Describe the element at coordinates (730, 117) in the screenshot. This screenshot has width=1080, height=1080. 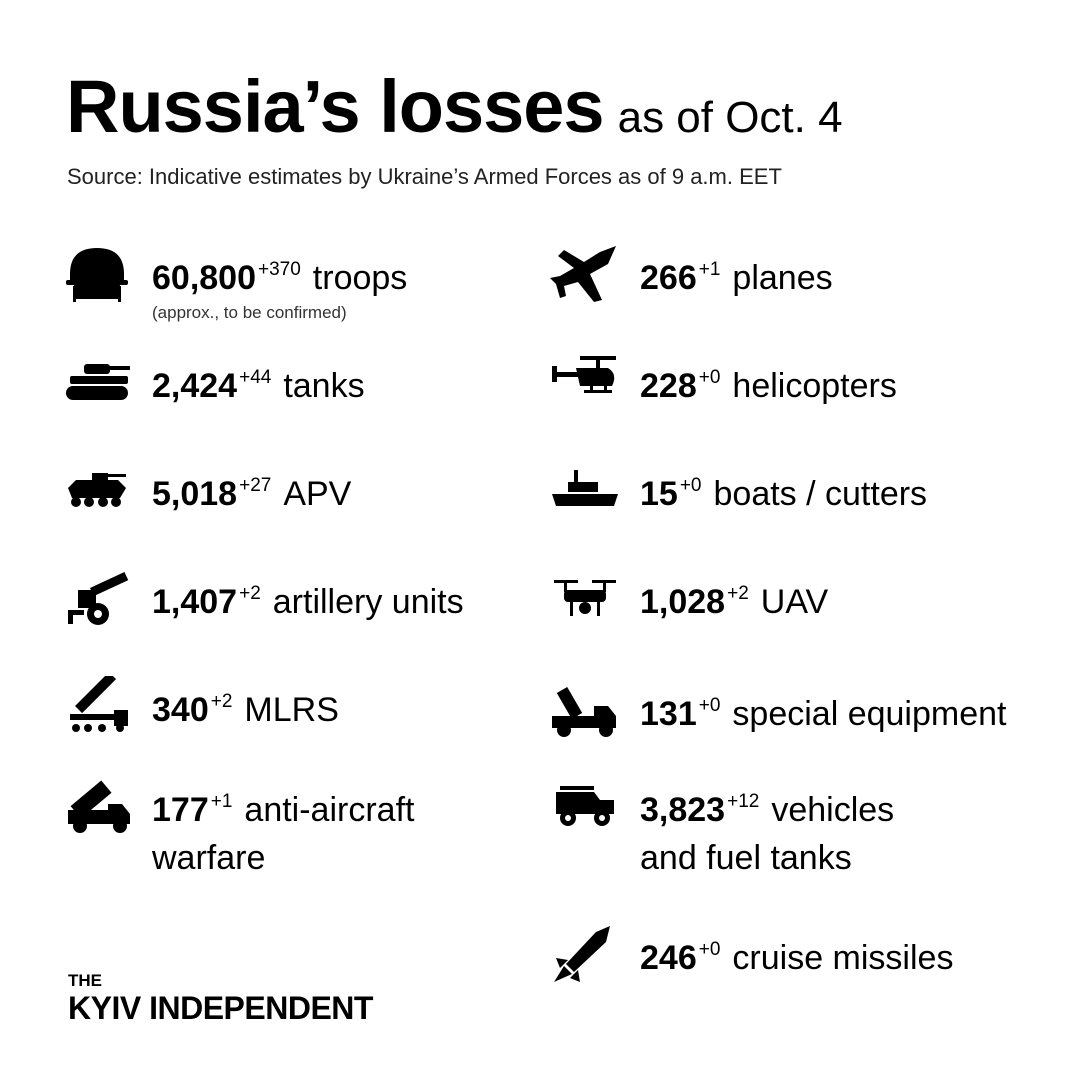
I see `title-date: as of Oct. 4` at that location.